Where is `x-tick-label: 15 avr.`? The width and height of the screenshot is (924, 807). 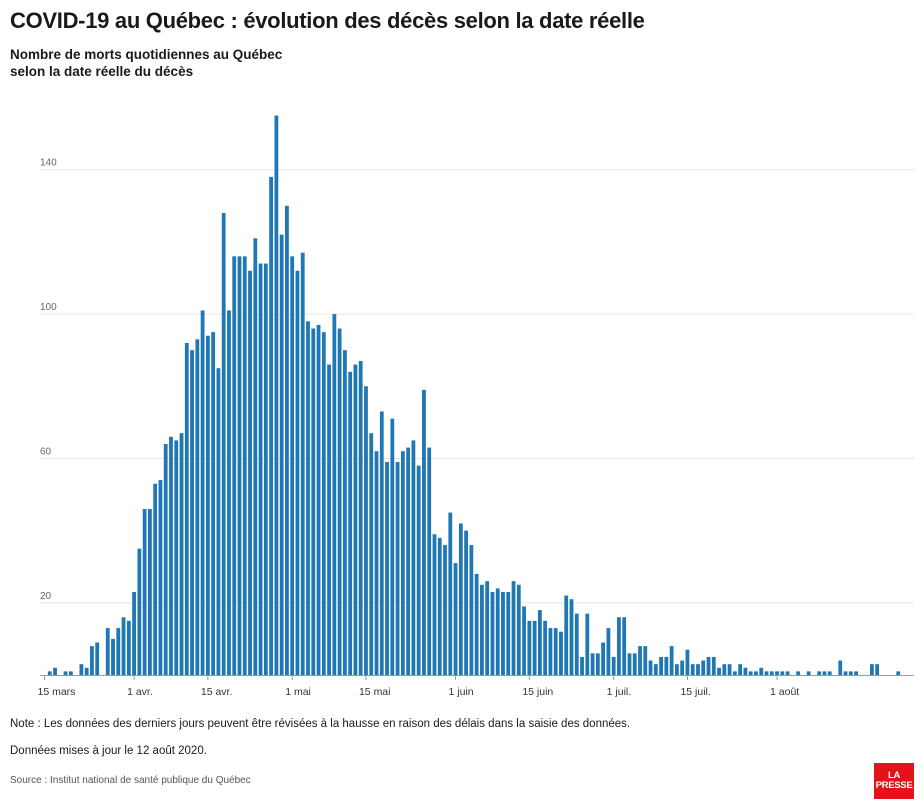 x-tick-label: 15 avr. is located at coordinates (217, 692).